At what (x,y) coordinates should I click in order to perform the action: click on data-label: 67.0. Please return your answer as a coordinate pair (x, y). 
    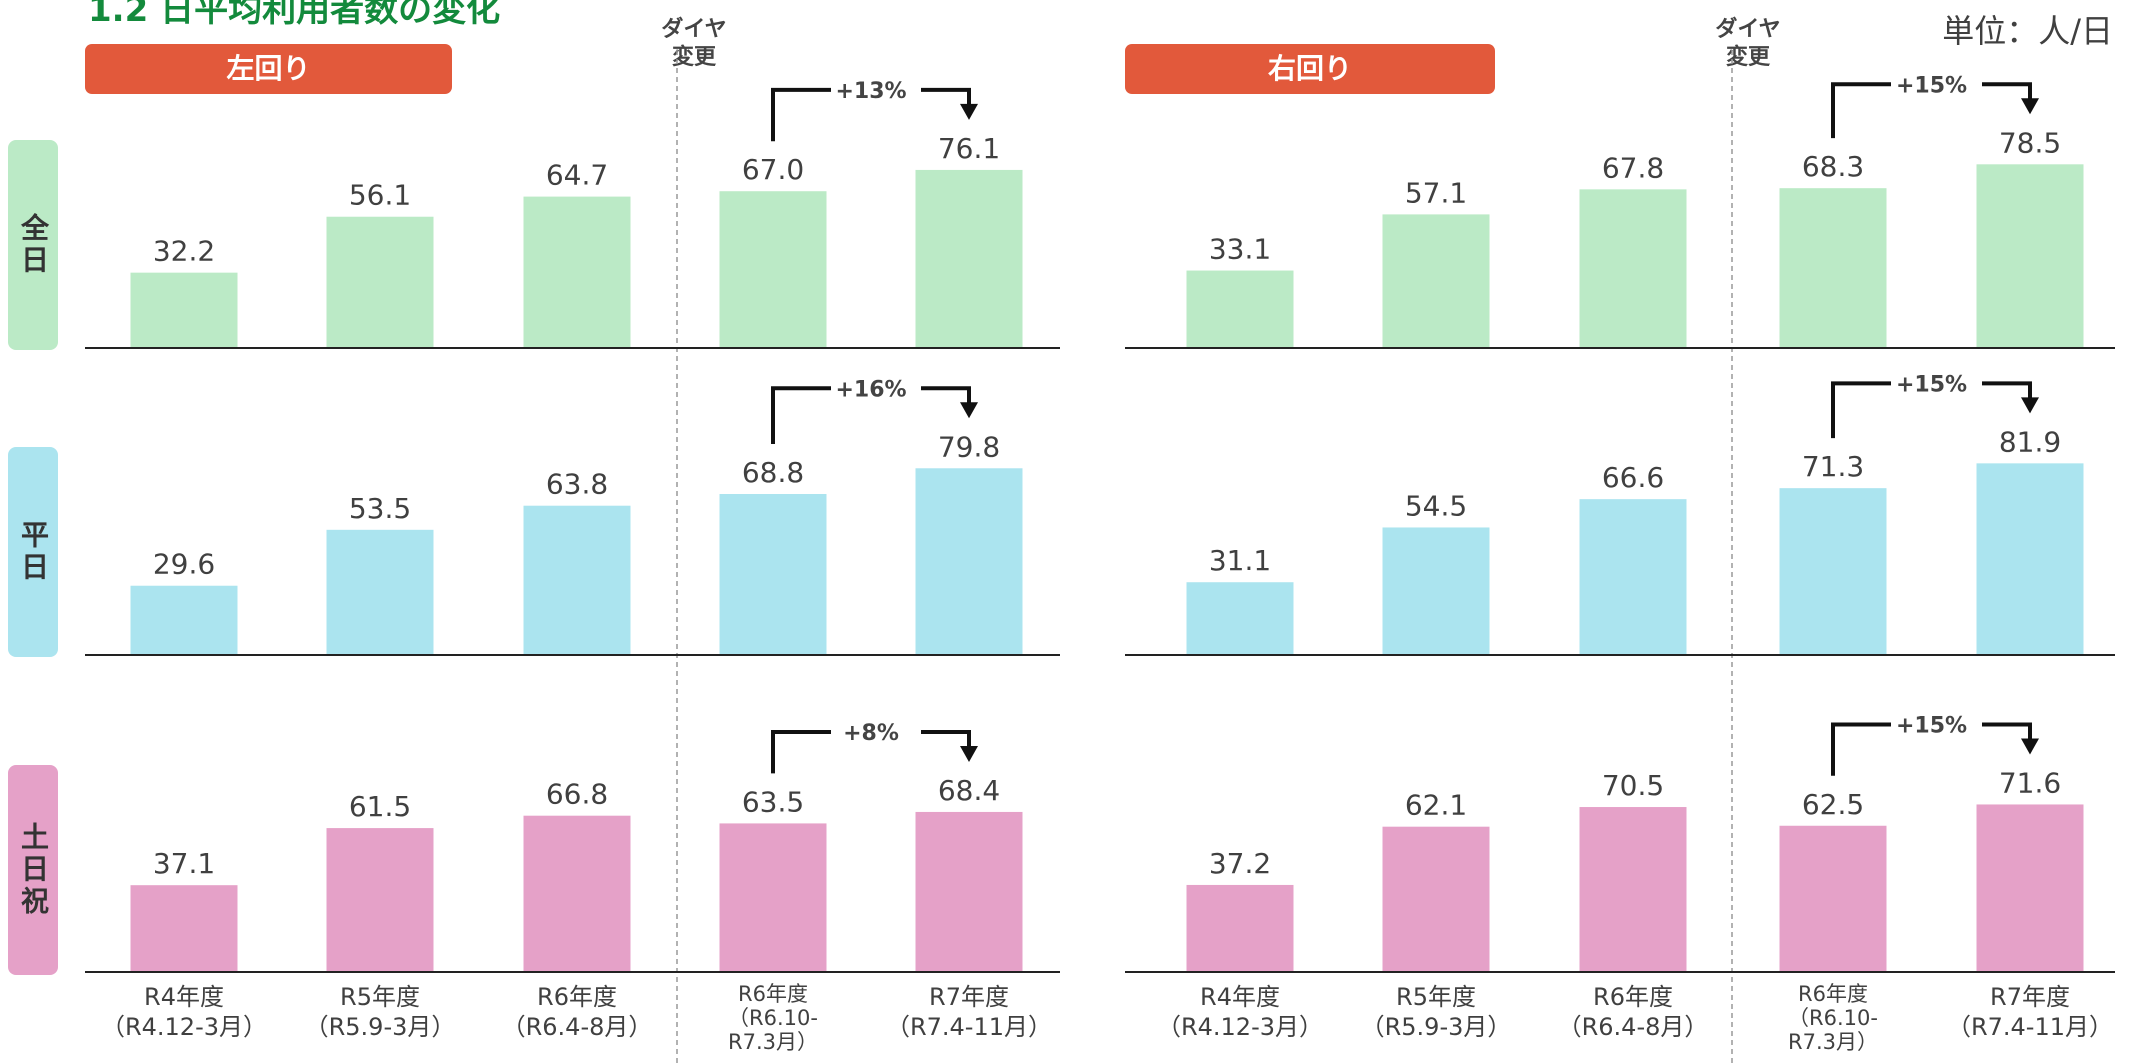
    Looking at the image, I should click on (773, 169).